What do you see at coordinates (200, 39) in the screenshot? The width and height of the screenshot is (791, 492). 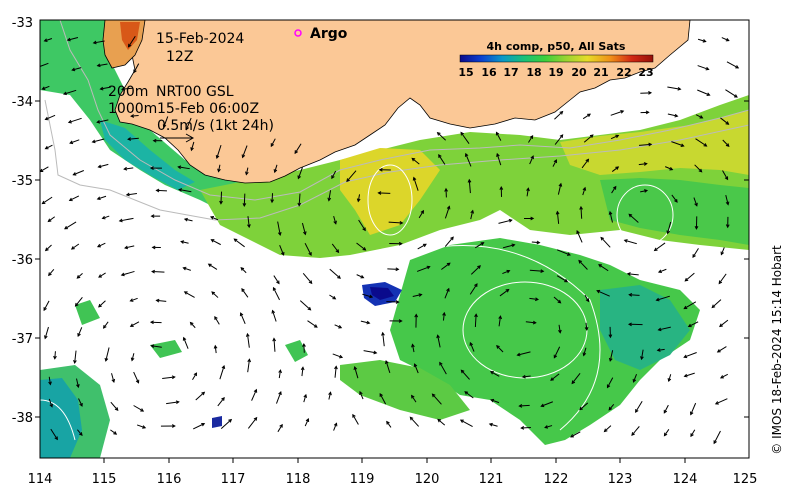 I see `date-label: 15-Feb-2024` at bounding box center [200, 39].